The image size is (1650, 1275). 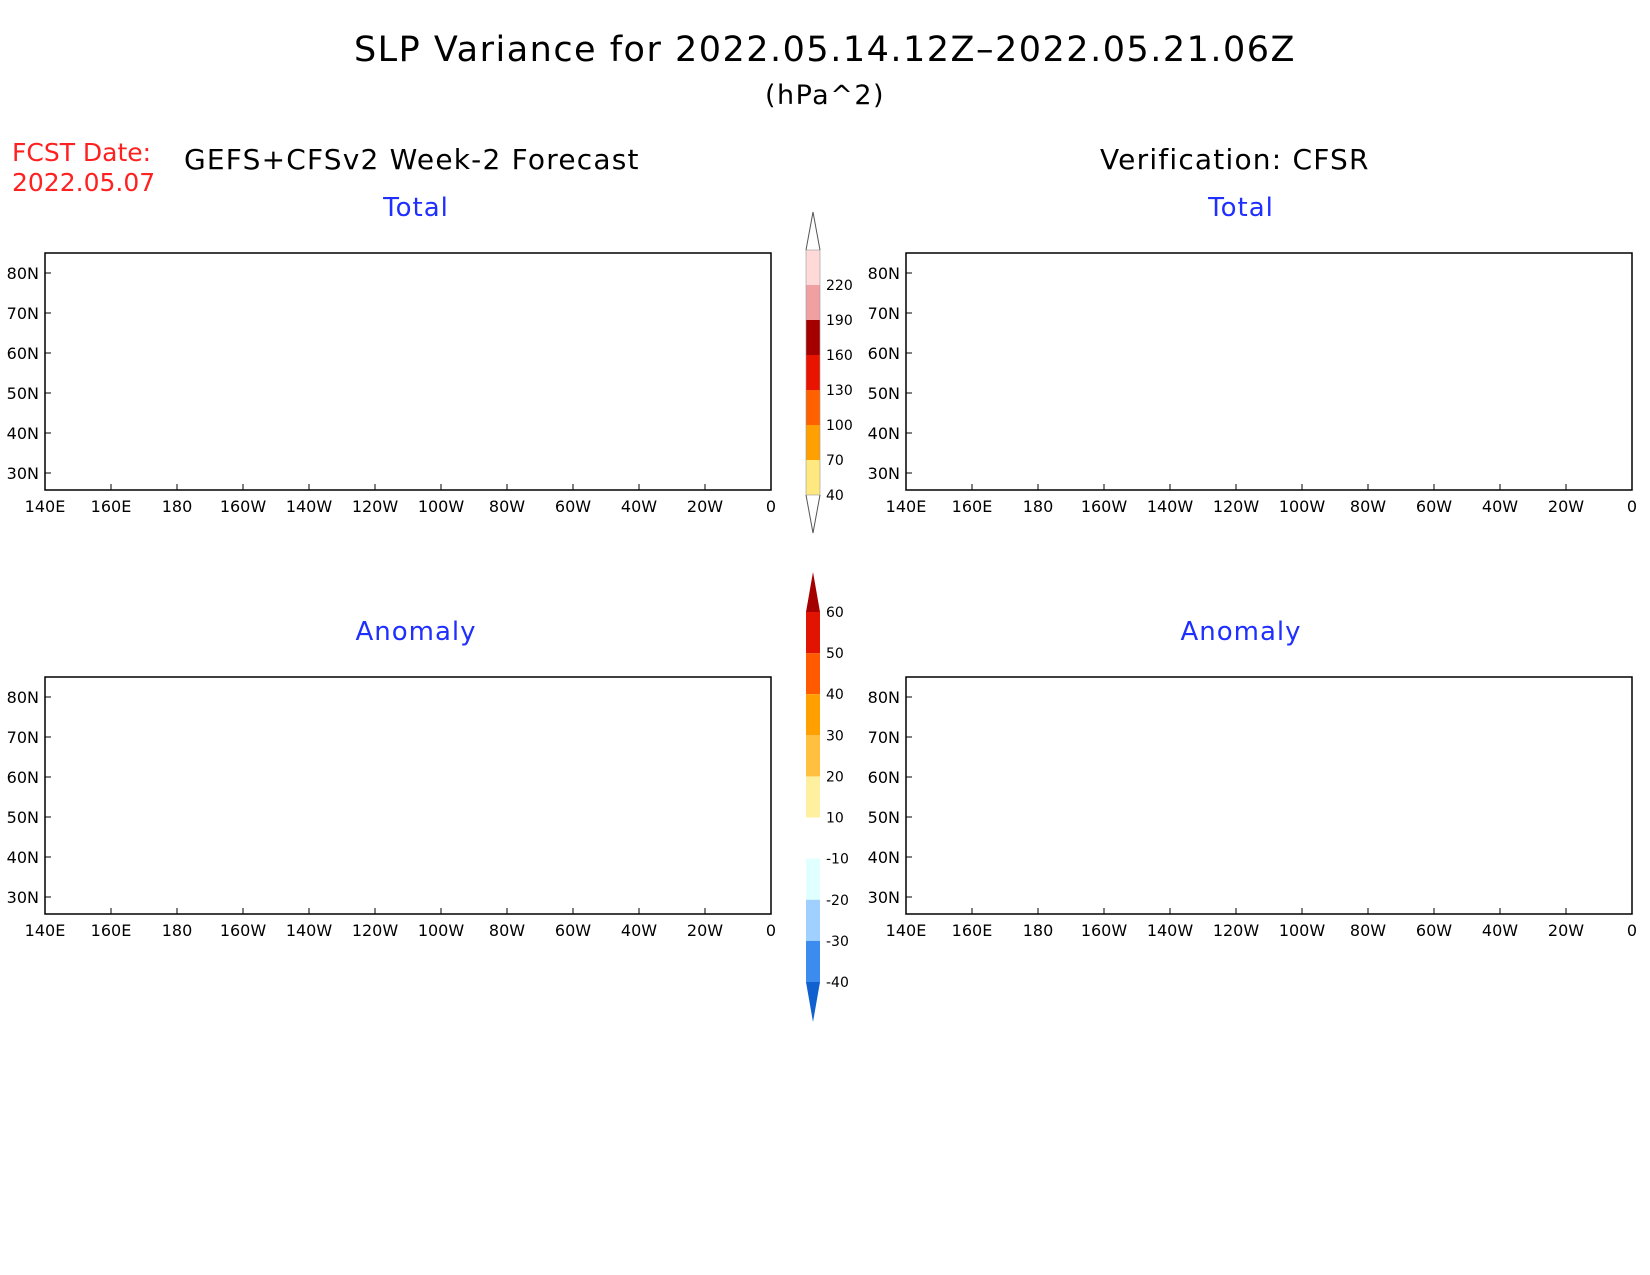 What do you see at coordinates (1566, 930) in the screenshot?
I see `verification-anomaly-lon-label: 20W` at bounding box center [1566, 930].